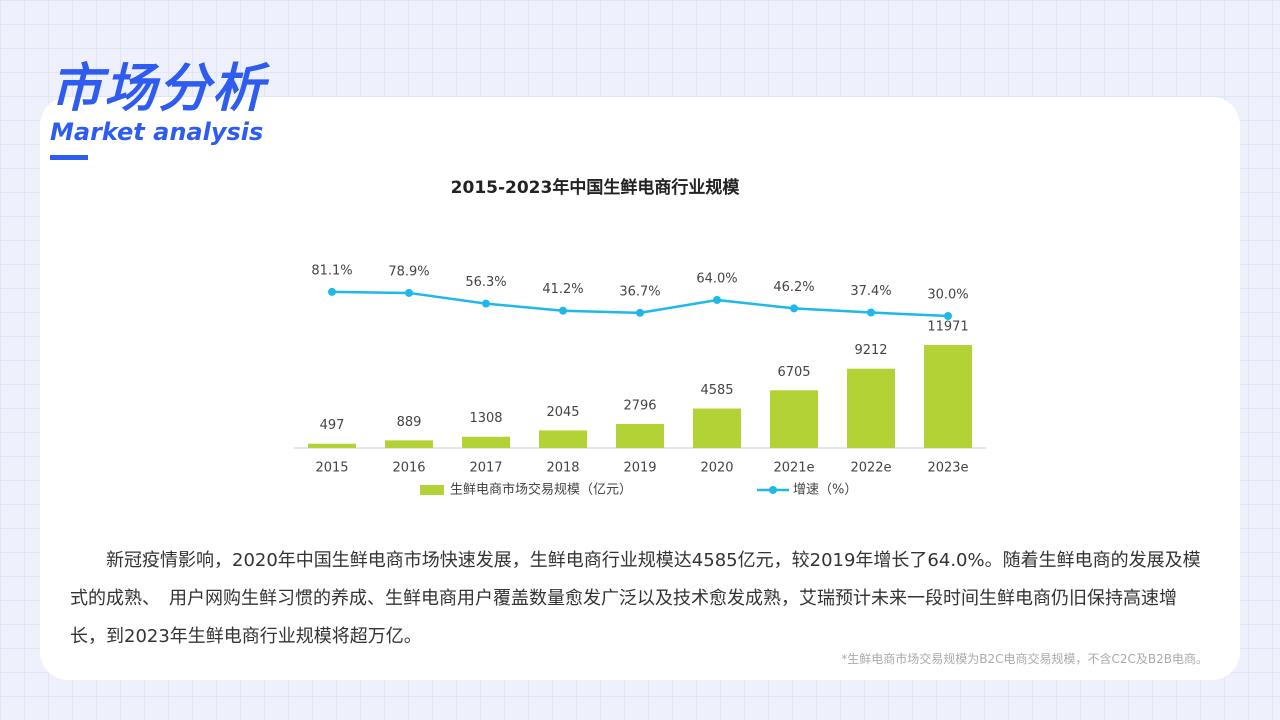  Describe the element at coordinates (331, 468) in the screenshot. I see `x-tick-label: 2015` at that location.